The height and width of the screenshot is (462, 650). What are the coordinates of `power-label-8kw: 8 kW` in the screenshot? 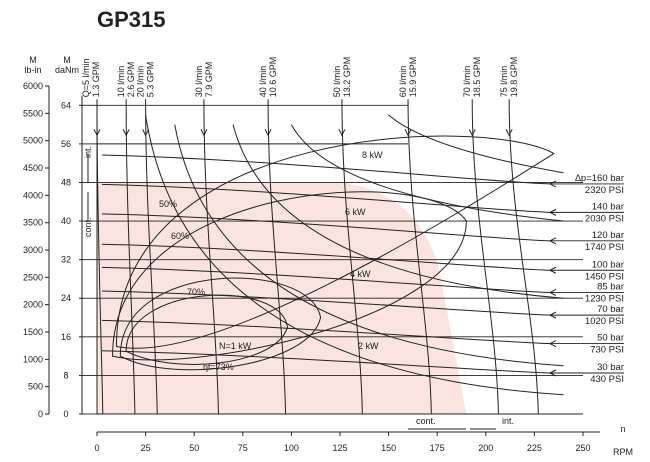 It's located at (372, 155).